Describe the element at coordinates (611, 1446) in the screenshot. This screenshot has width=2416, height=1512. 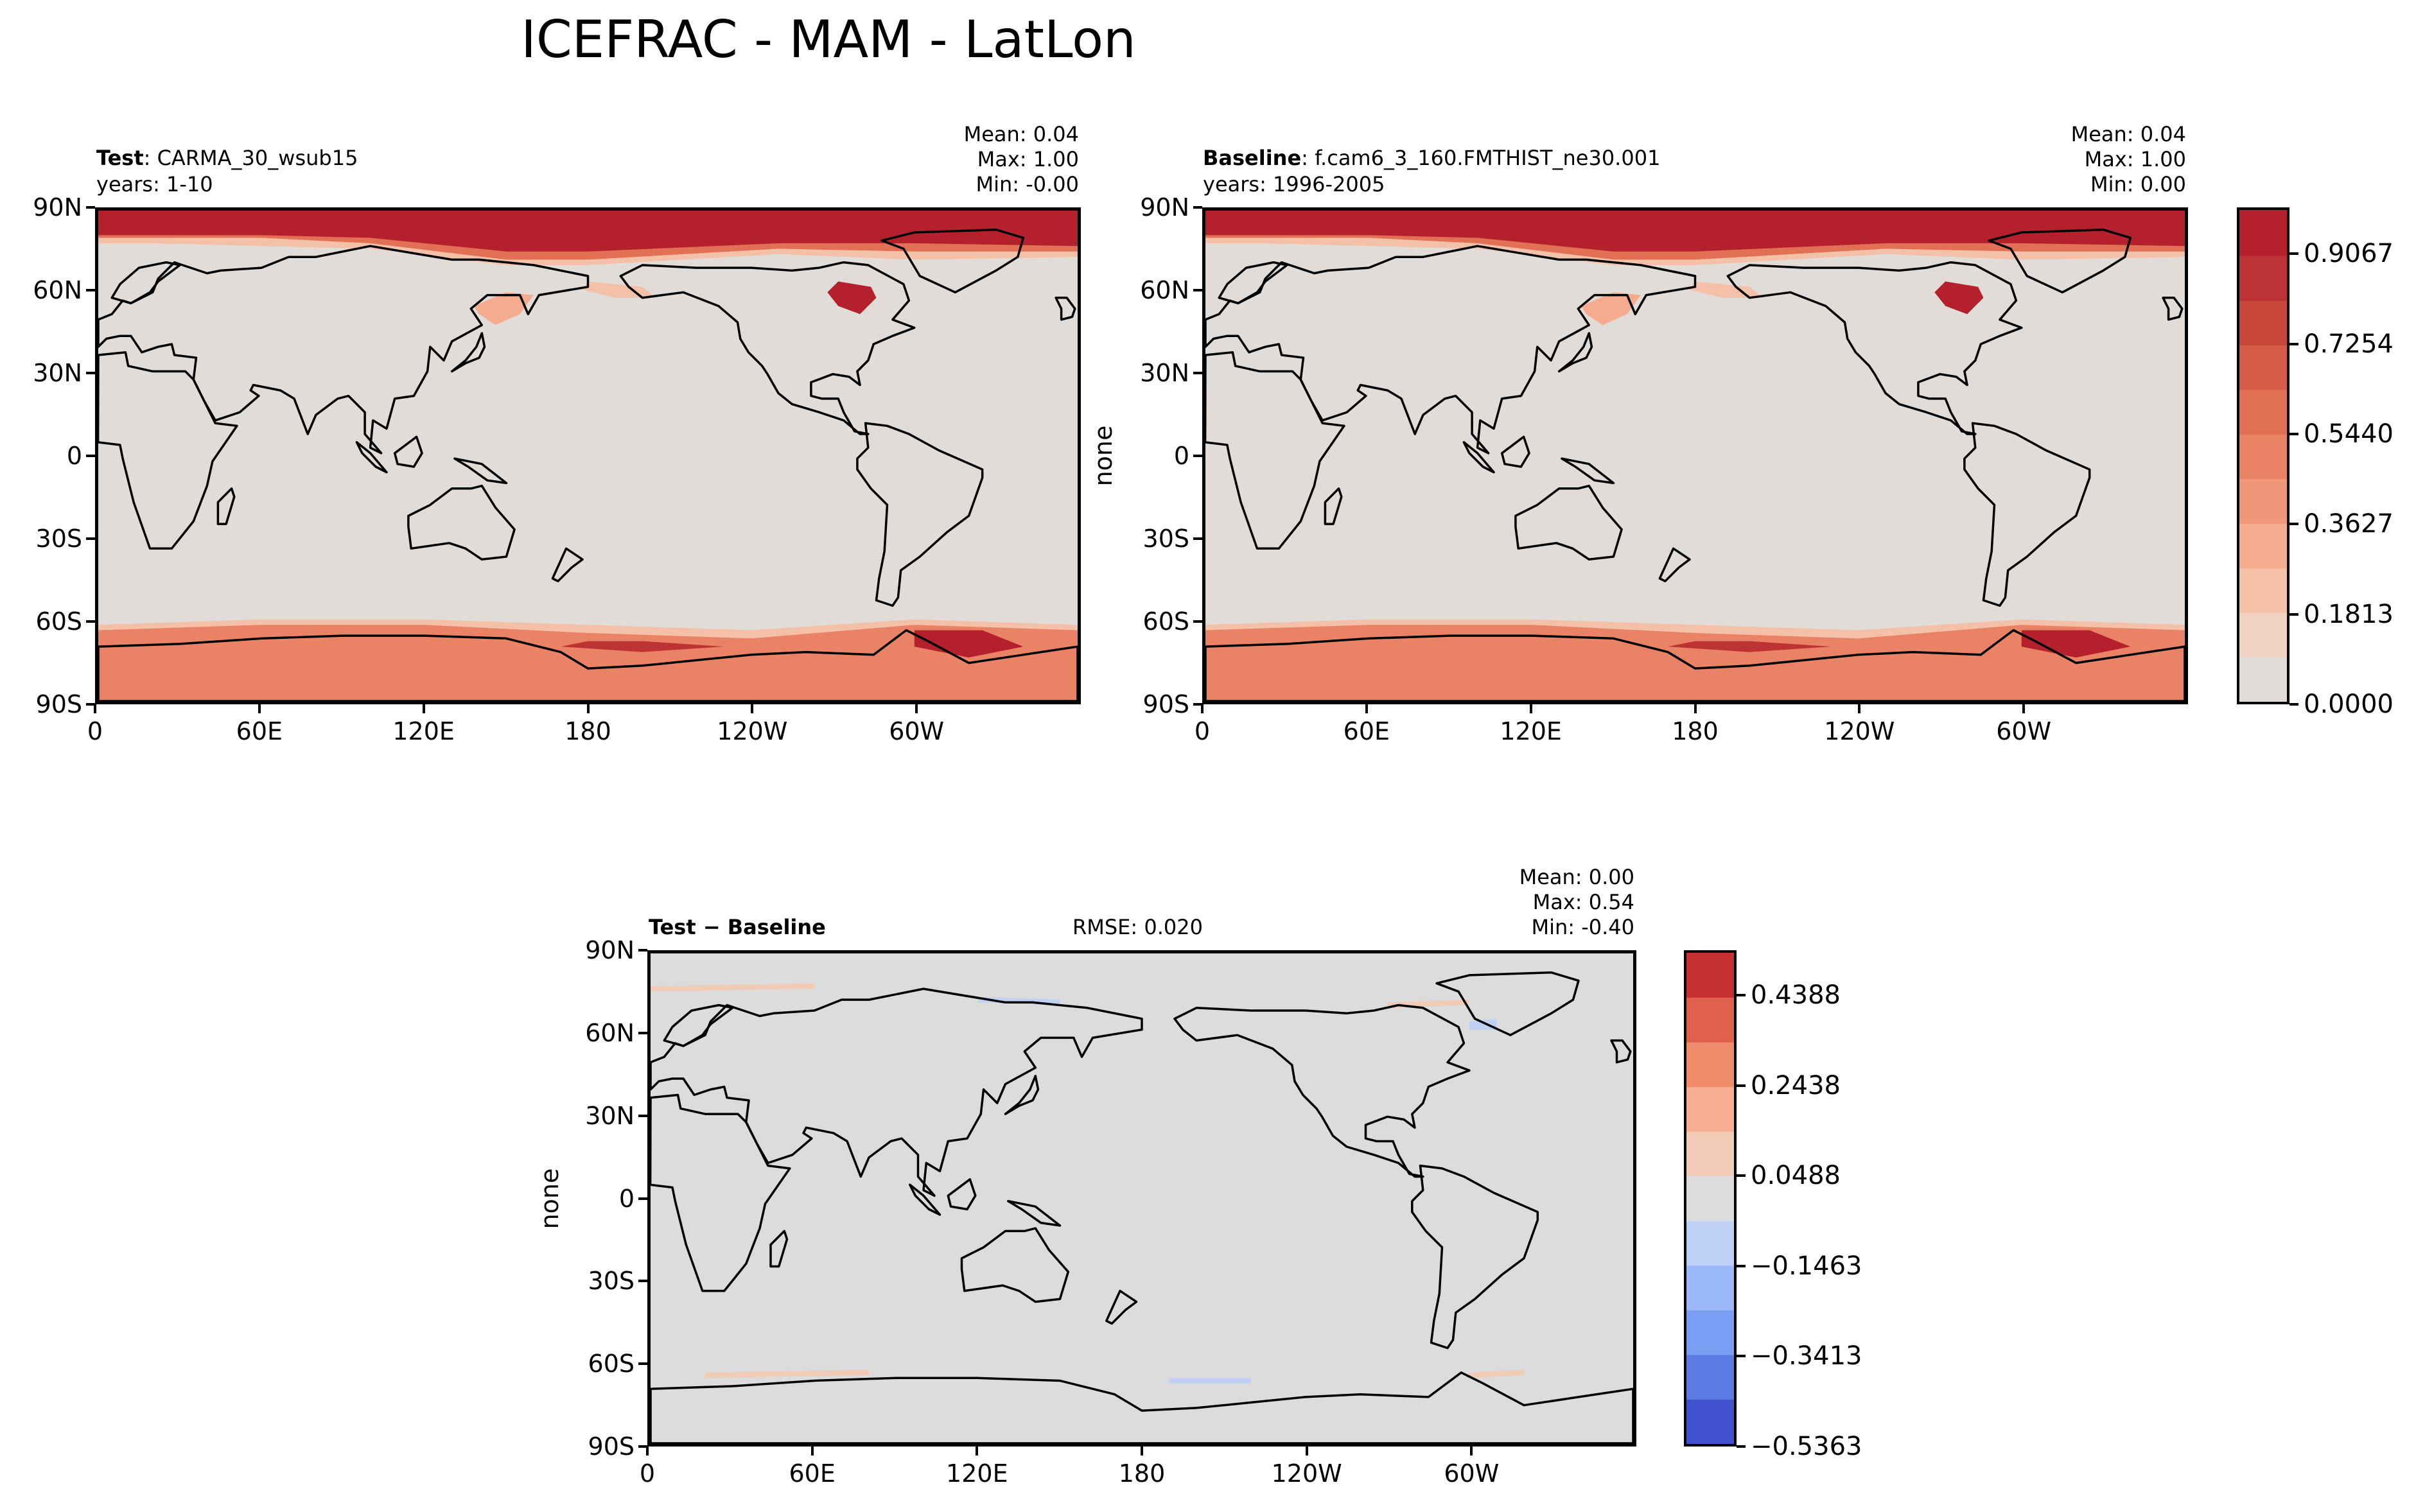
I see `diff-lat-tick-label: 90S` at that location.